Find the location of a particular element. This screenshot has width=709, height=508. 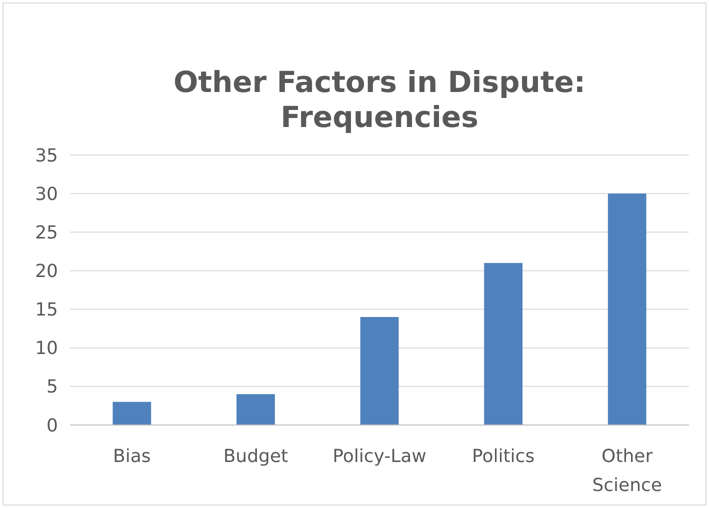

y-tick-label: 0 is located at coordinates (52, 425).